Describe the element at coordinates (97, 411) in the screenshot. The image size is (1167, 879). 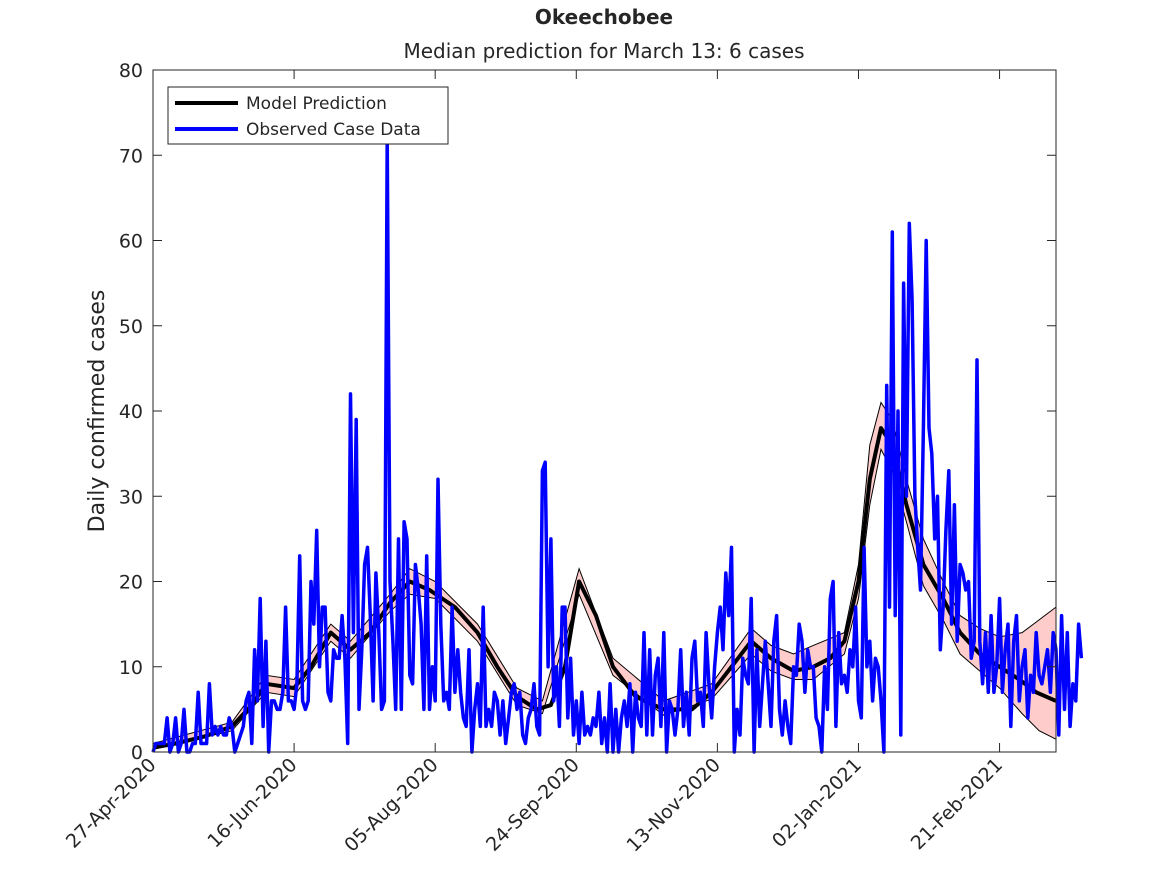
I see `y-axis-label: Daily confirmed cases` at that location.